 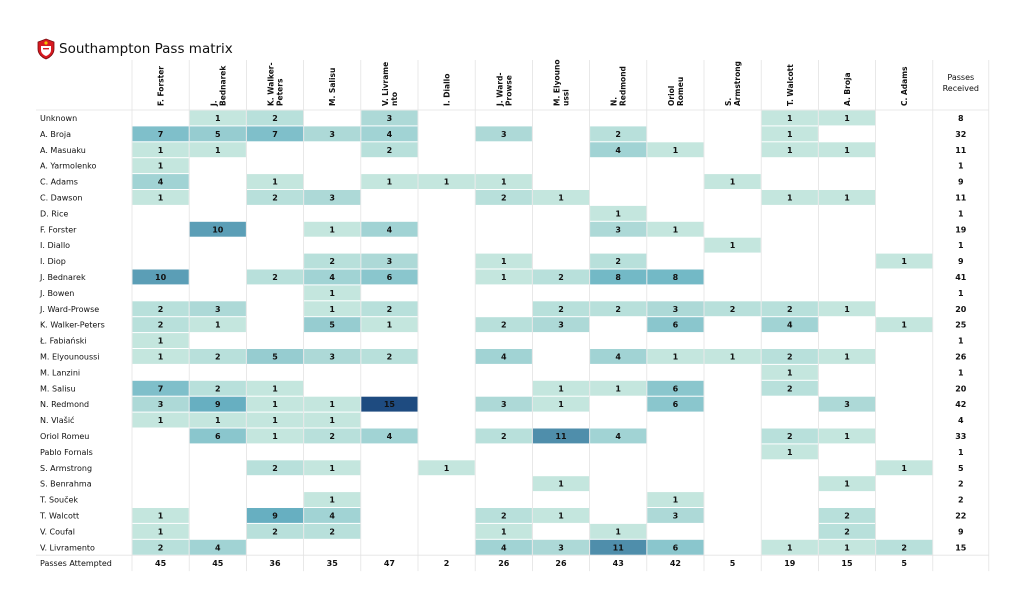 What do you see at coordinates (161, 134) in the screenshot?
I see `cell-value-label: 7` at bounding box center [161, 134].